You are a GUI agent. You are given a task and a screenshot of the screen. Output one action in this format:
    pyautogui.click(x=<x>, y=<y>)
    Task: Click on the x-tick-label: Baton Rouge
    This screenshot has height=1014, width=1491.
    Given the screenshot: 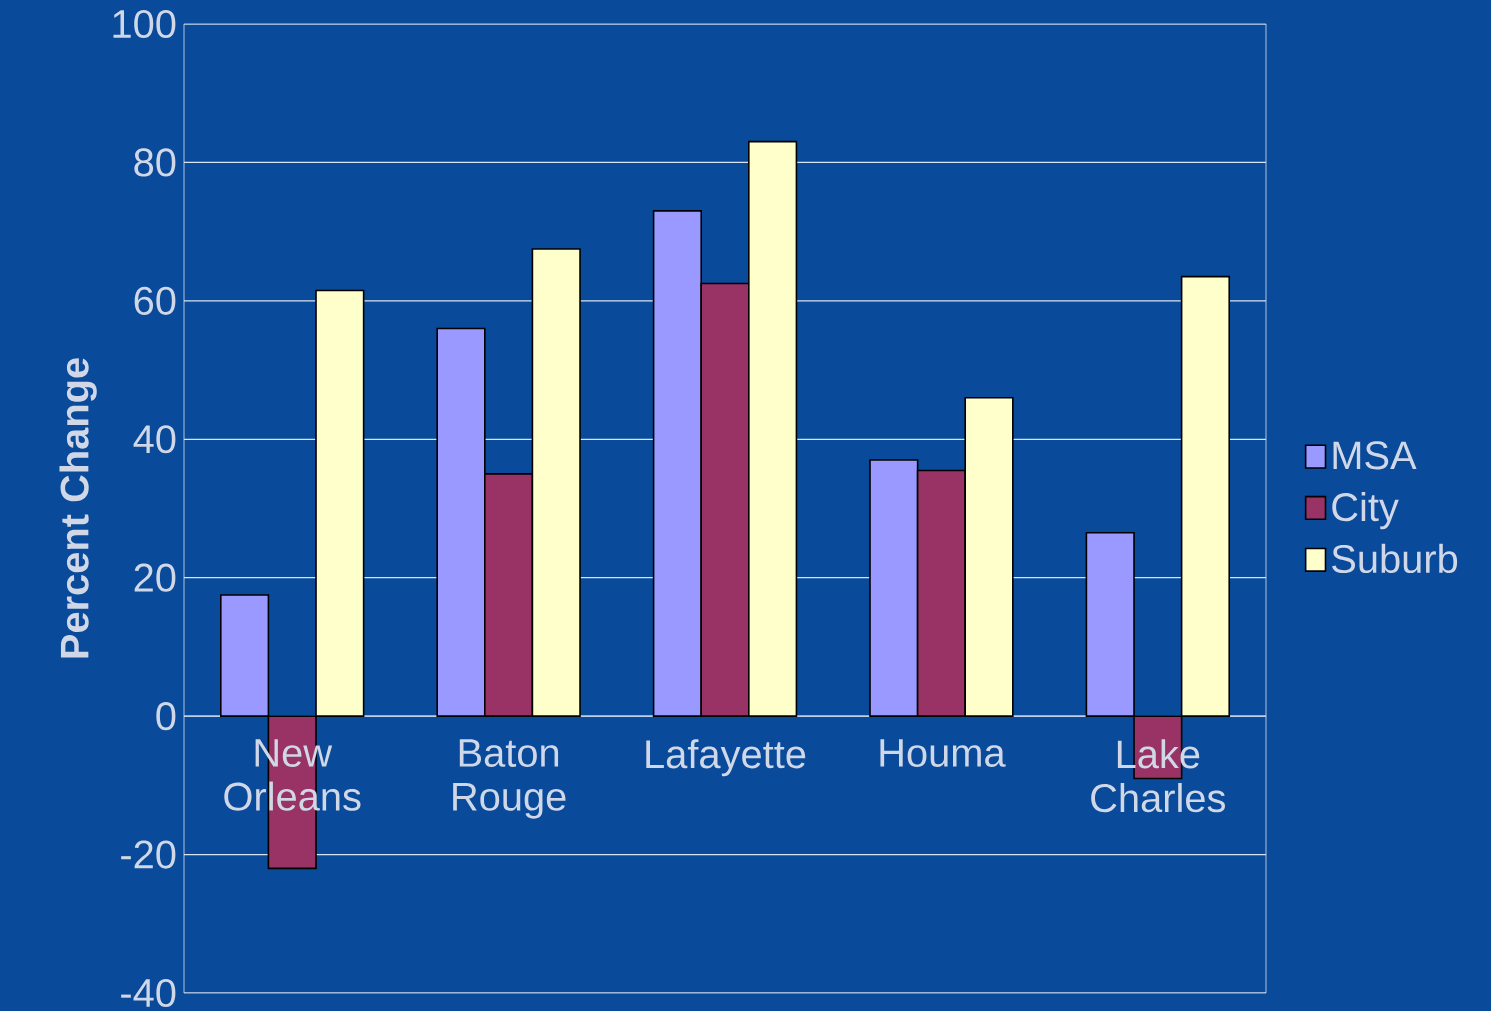 What is the action you would take?
    pyautogui.click(x=509, y=779)
    